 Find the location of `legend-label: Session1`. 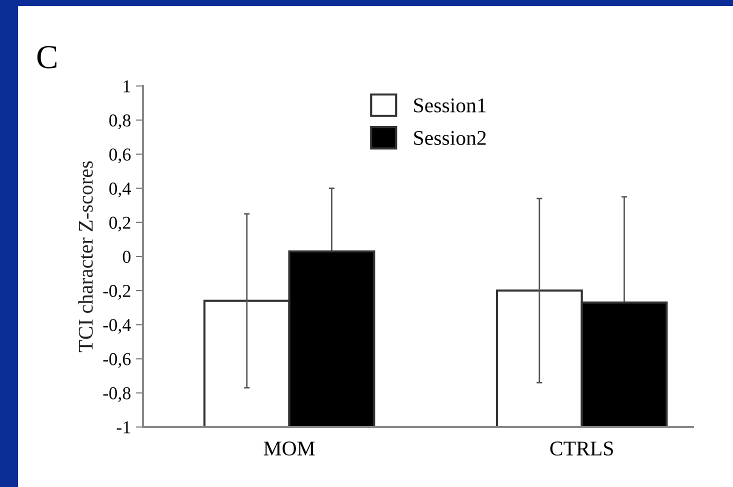

legend-label: Session1 is located at coordinates (450, 105).